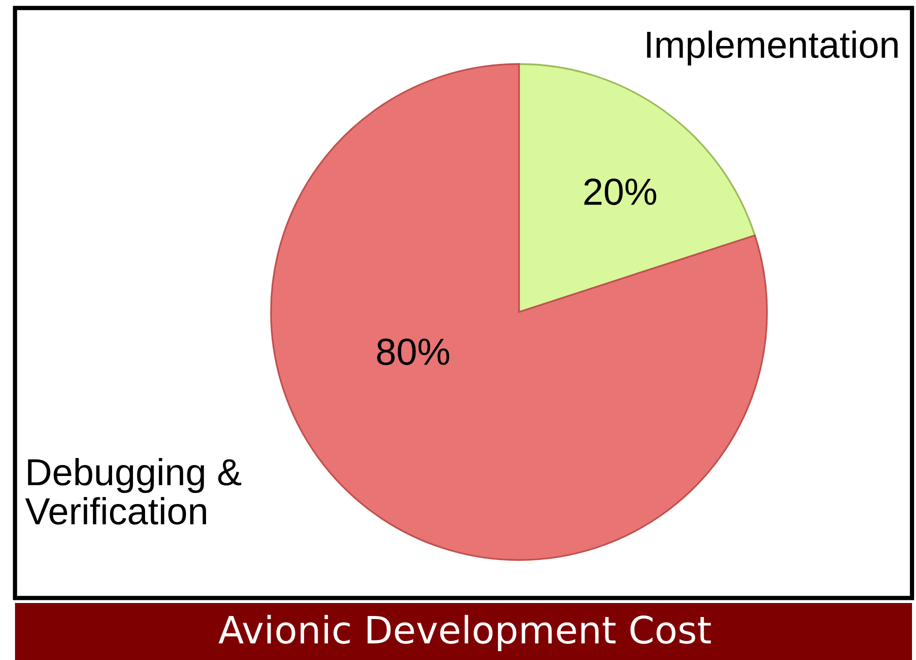 This screenshot has height=660, width=916. What do you see at coordinates (464, 633) in the screenshot?
I see `text: Avionic Development Cost` at bounding box center [464, 633].